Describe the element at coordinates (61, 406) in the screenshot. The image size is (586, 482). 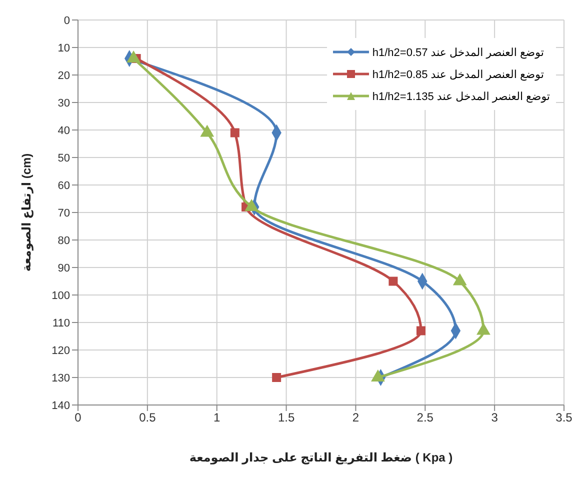
I see `y-tick-label: 140` at that location.